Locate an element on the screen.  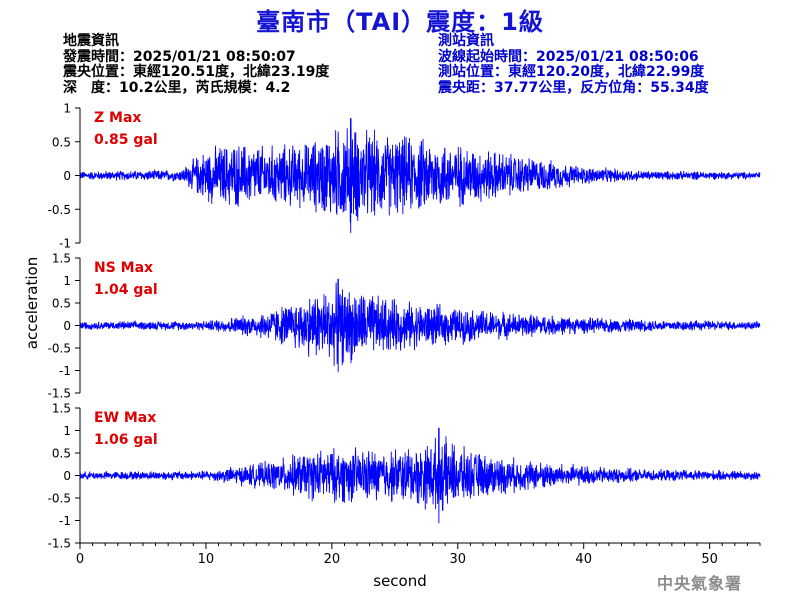
quake-info-heading: 地震資訊 is located at coordinates (91, 41).